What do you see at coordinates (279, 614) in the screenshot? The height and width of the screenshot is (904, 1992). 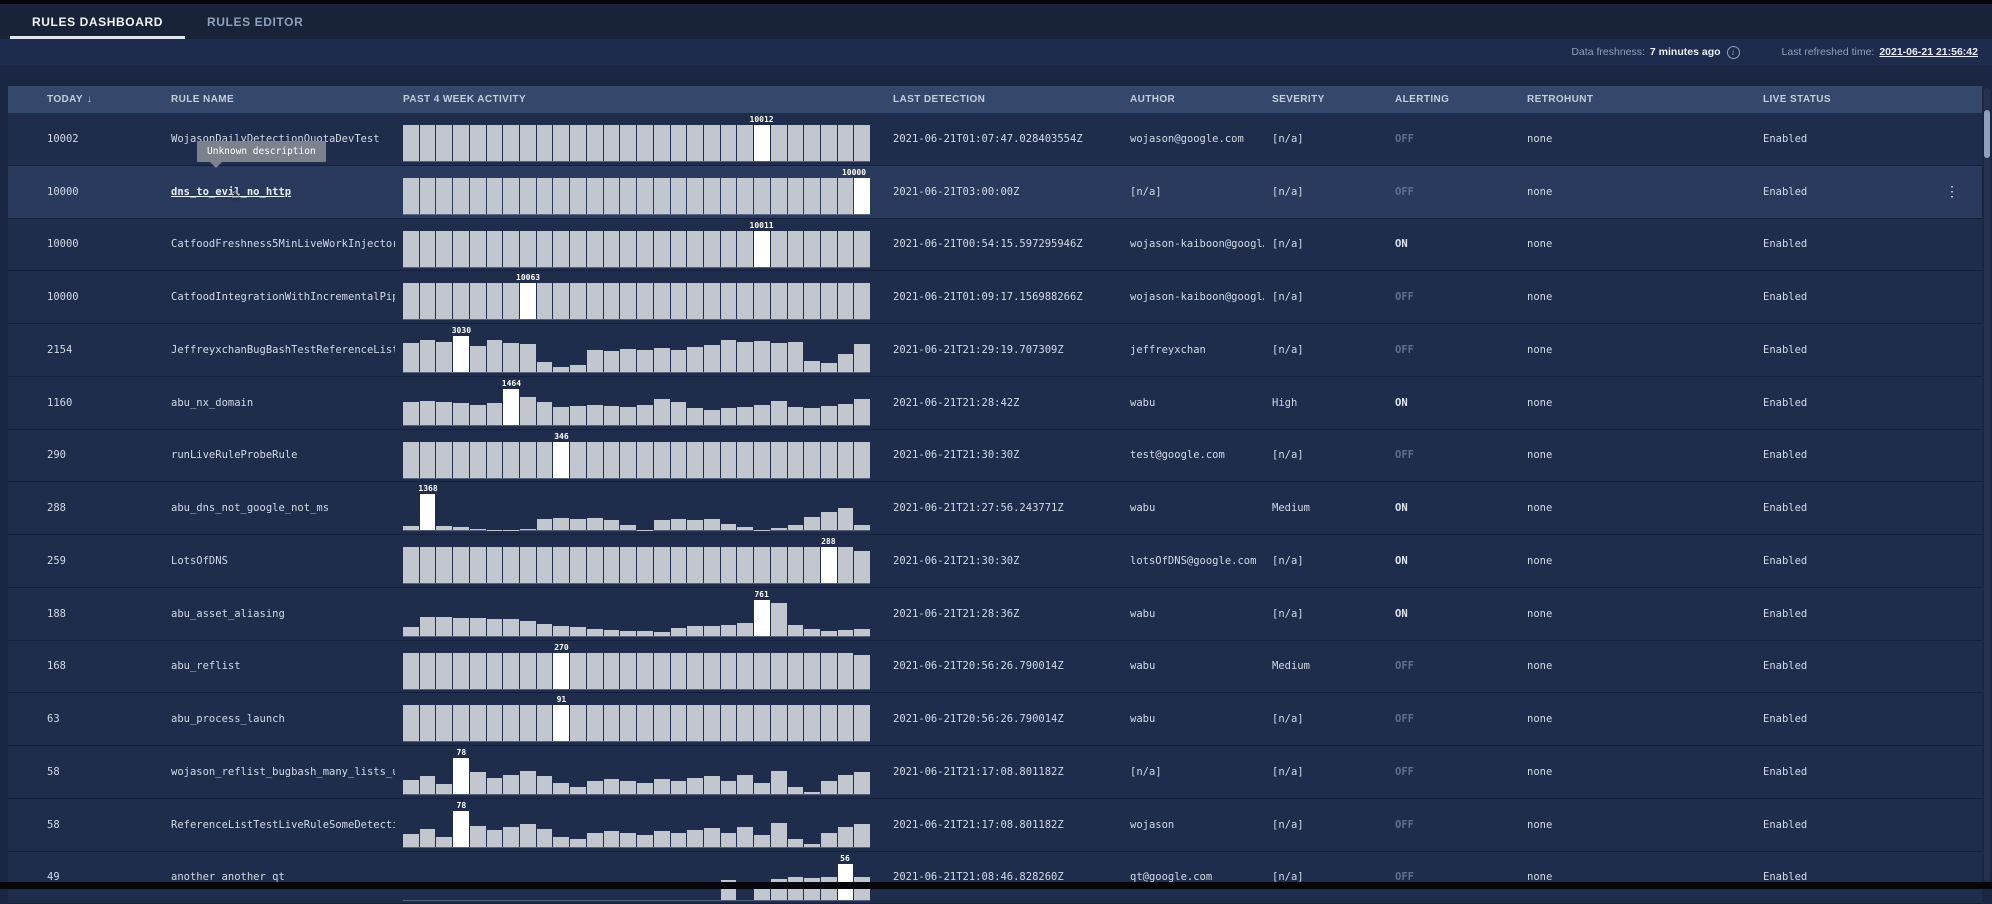 I see `rule-name-cell: abu_asset_aliasing` at bounding box center [279, 614].